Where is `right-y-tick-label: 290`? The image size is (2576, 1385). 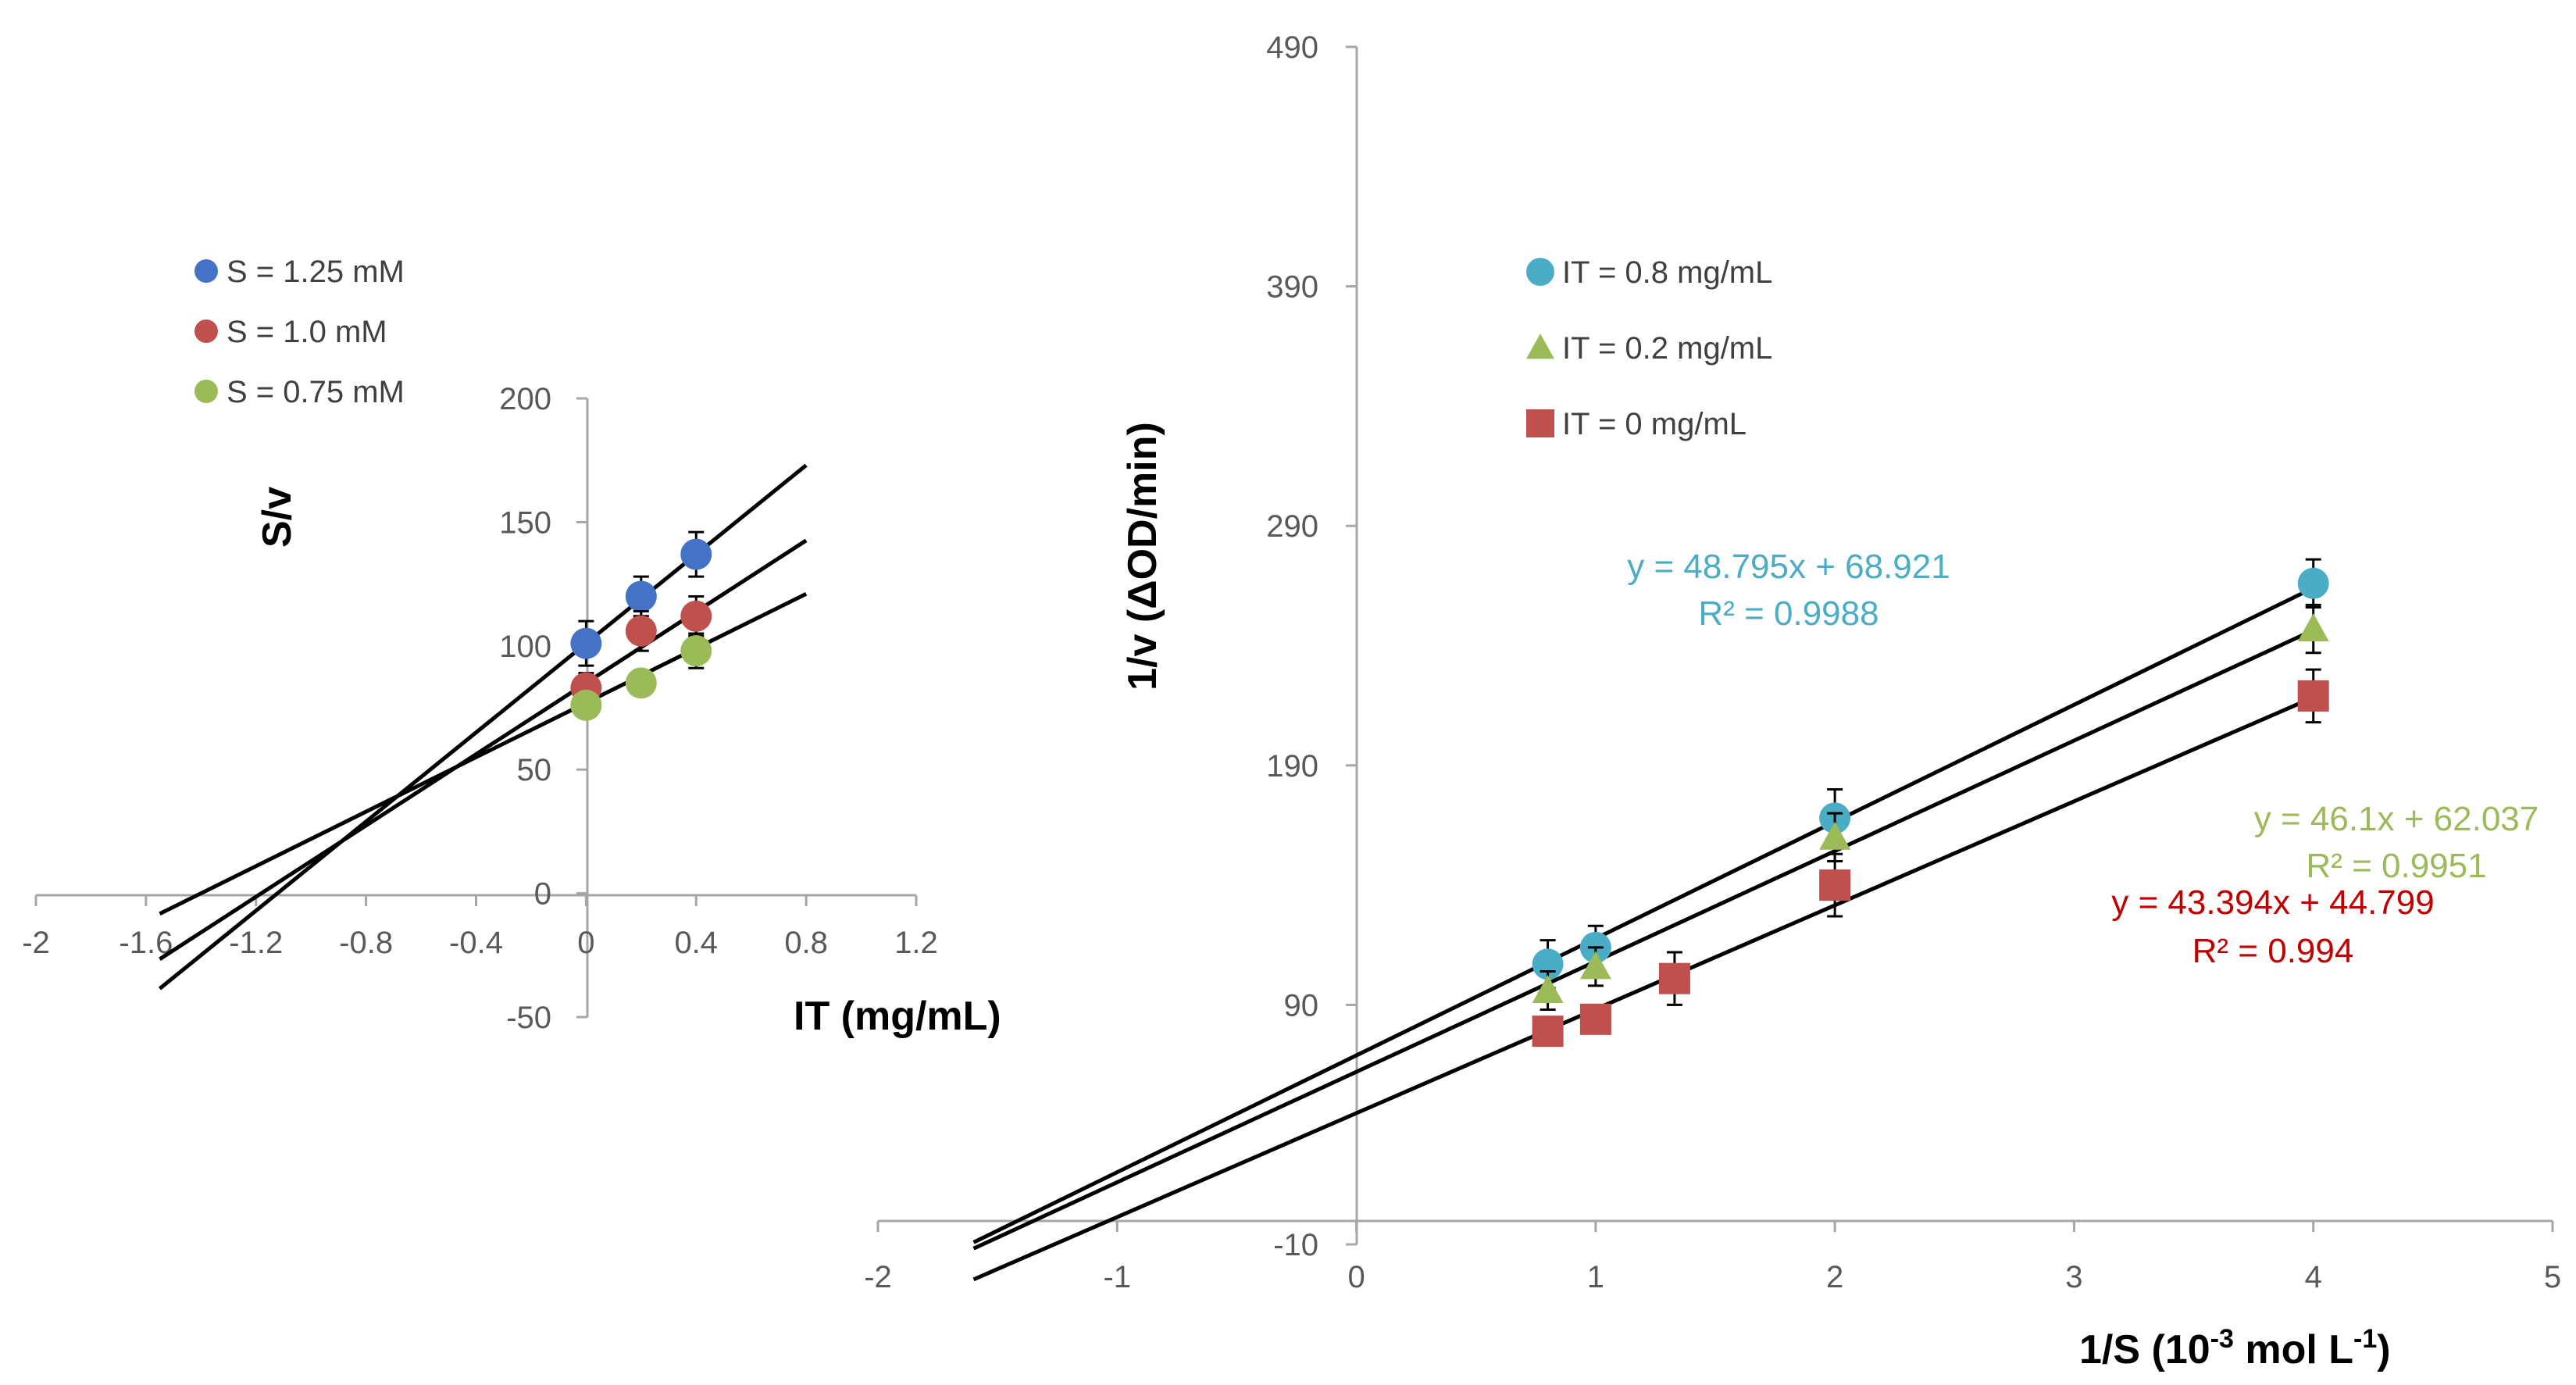 right-y-tick-label: 290 is located at coordinates (1292, 526).